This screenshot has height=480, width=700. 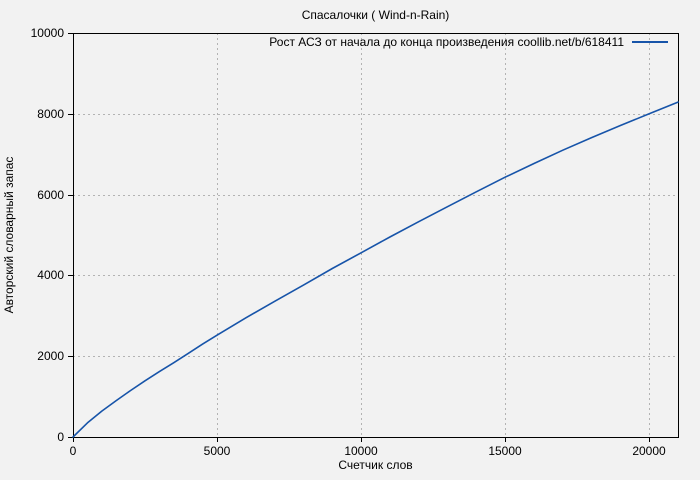 I want to click on x-tick-label: 5000, so click(x=217, y=451).